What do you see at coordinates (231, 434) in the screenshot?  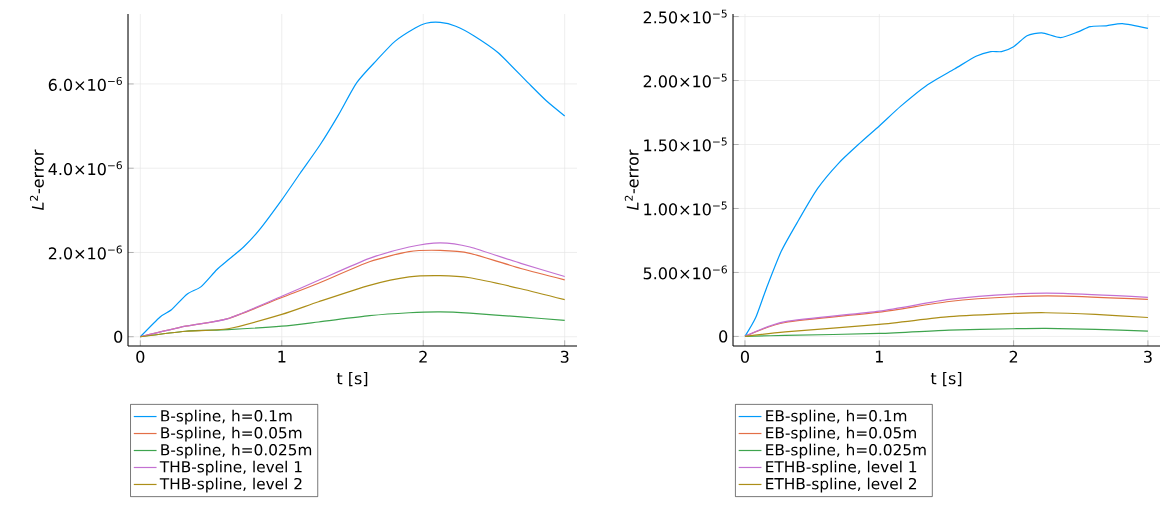 I see `legend-label: B-spline, h=0.05m` at bounding box center [231, 434].